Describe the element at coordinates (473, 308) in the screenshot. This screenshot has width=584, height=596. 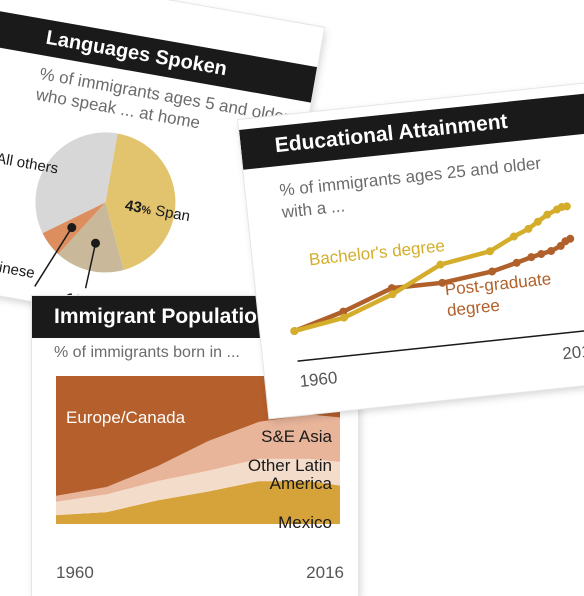
I see `line-label-post-graduate-2: degree` at that location.